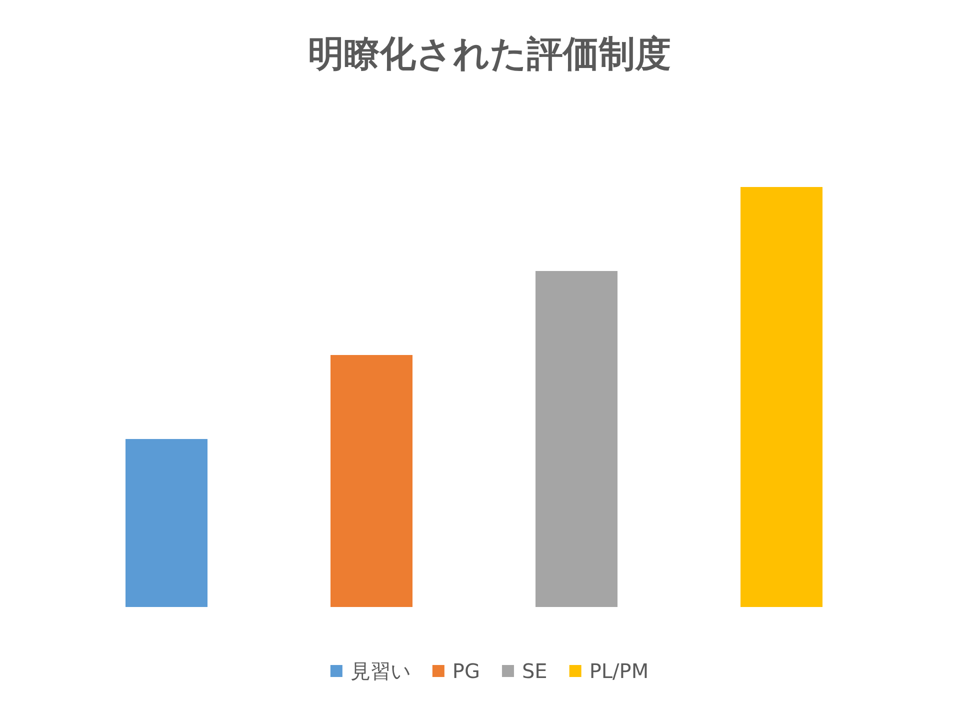 This screenshot has height=705, width=979. Describe the element at coordinates (489, 54) in the screenshot. I see `title: 明瞭化された評価制度` at that location.